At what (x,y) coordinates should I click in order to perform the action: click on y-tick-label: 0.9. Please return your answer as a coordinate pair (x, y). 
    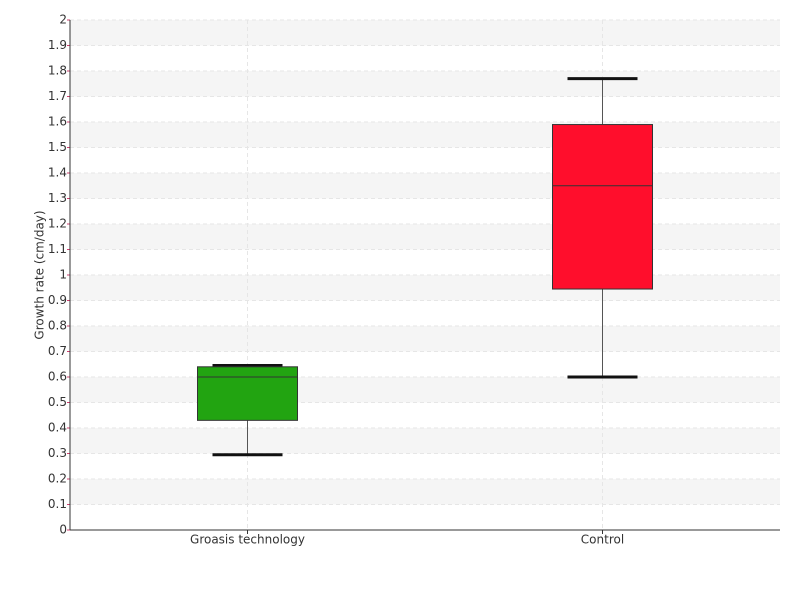
    Looking at the image, I should click on (57, 300).